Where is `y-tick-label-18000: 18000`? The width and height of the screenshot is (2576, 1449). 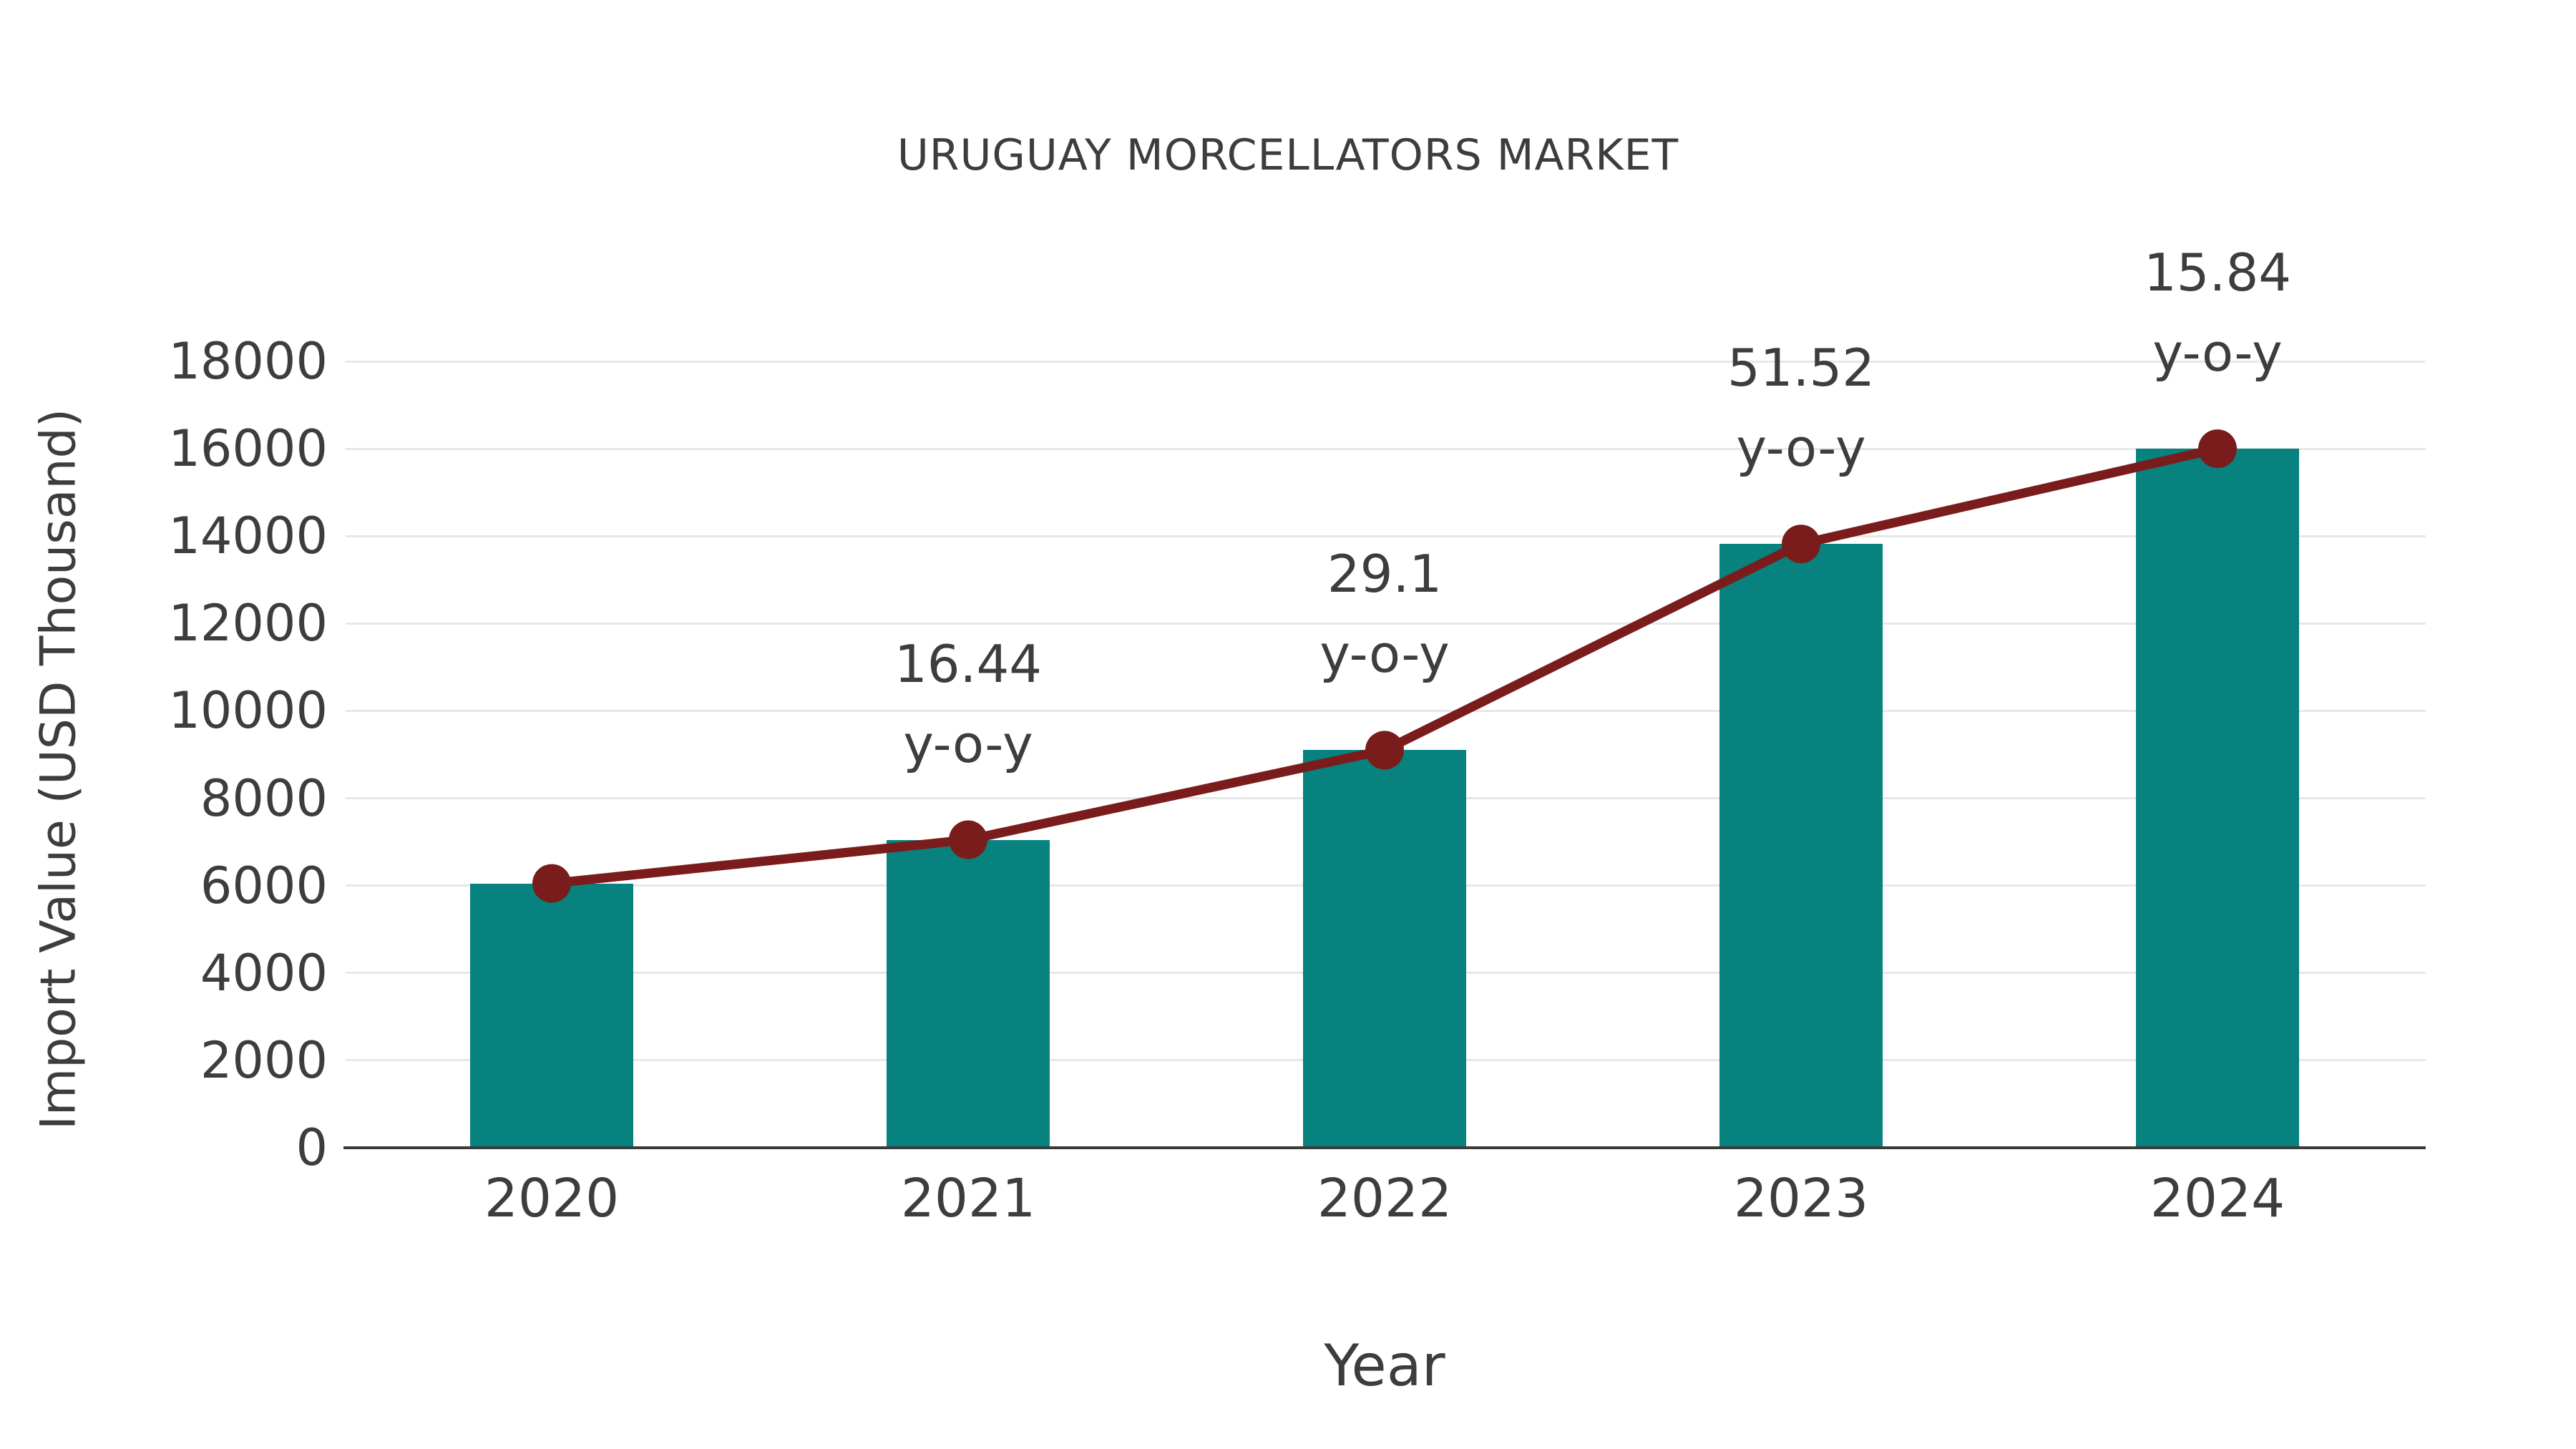 y-tick-label-18000: 18000 is located at coordinates (248, 361).